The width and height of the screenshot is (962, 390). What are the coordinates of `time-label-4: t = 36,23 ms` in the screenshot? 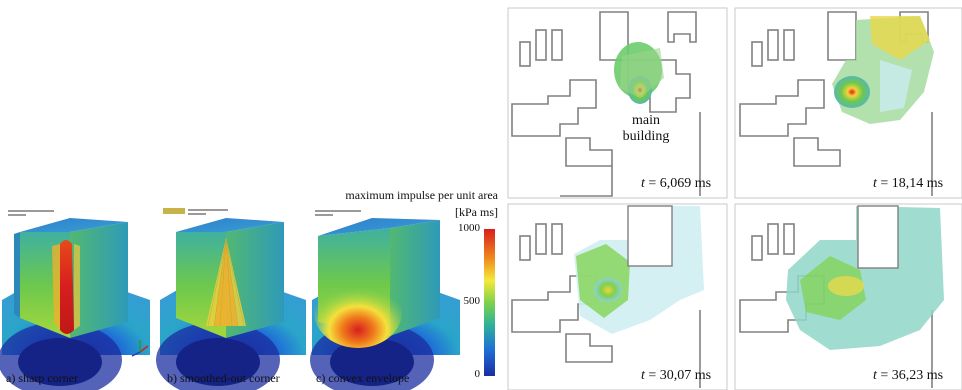 It's located at (908, 375).